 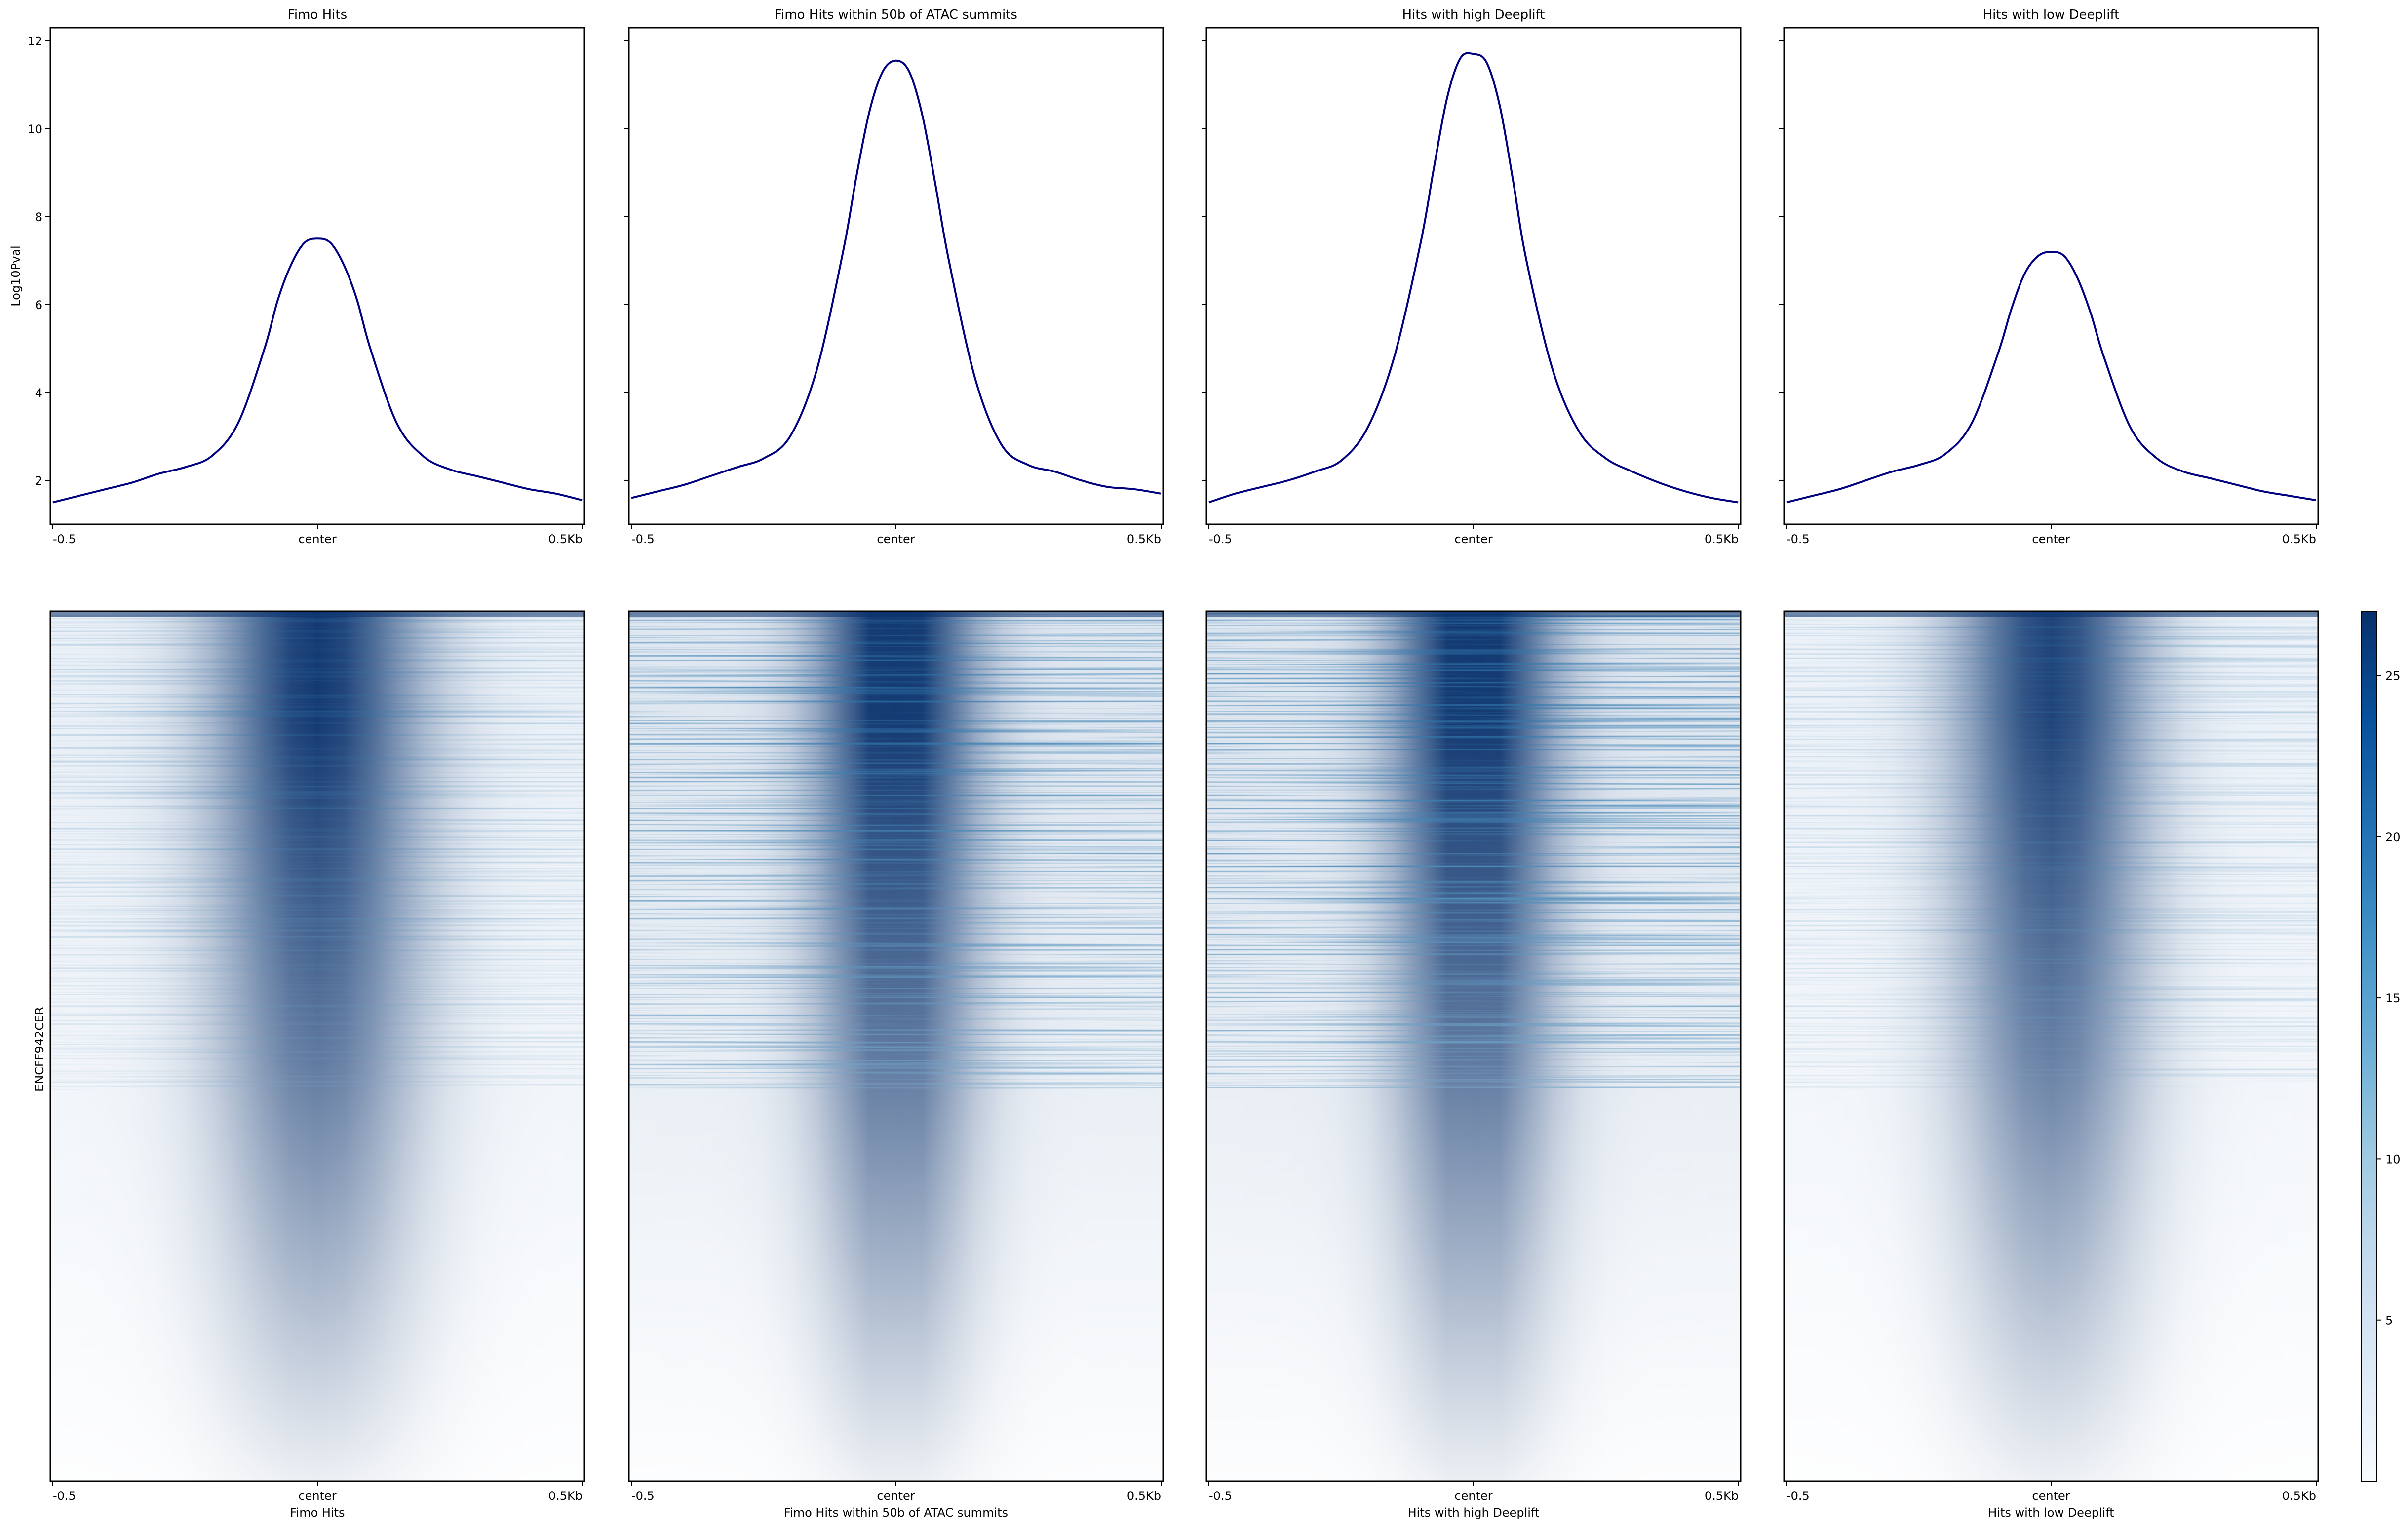 What do you see at coordinates (38, 481) in the screenshot?
I see `profile-ytick-label: 2` at bounding box center [38, 481].